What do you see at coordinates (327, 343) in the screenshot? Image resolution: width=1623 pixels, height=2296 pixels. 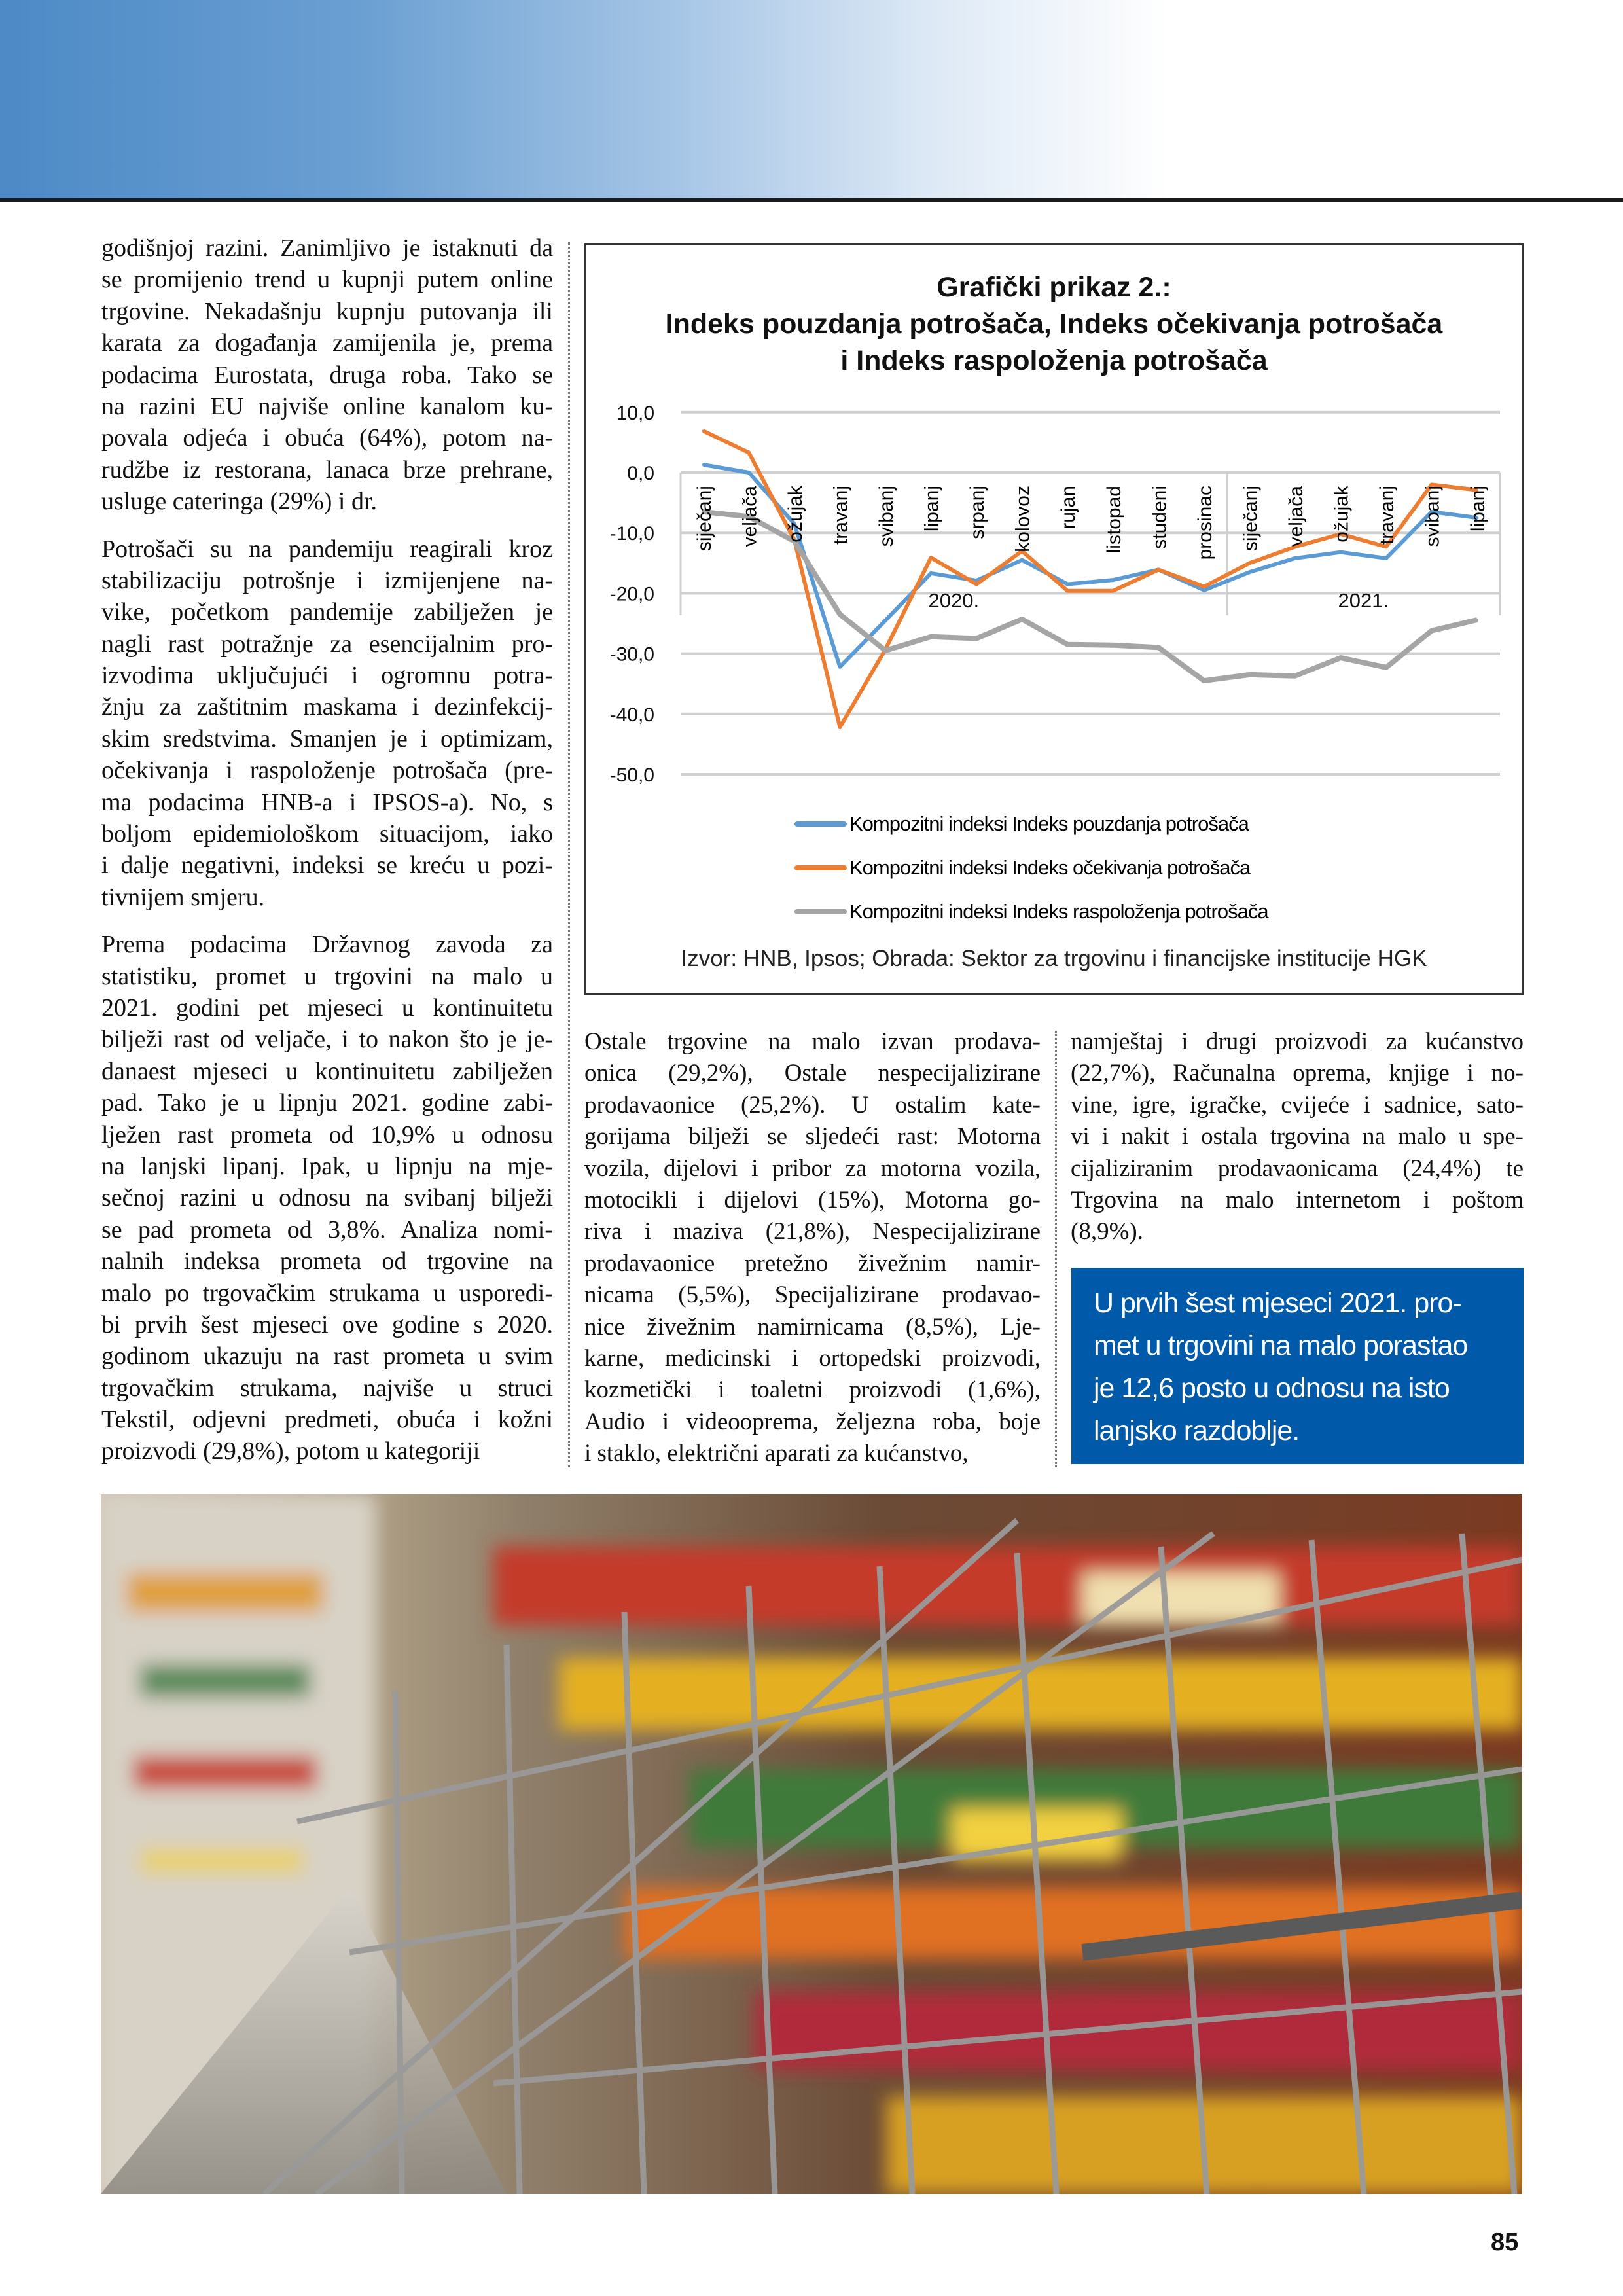 I see `text-line: karata za događanja zamijenila je, prema` at bounding box center [327, 343].